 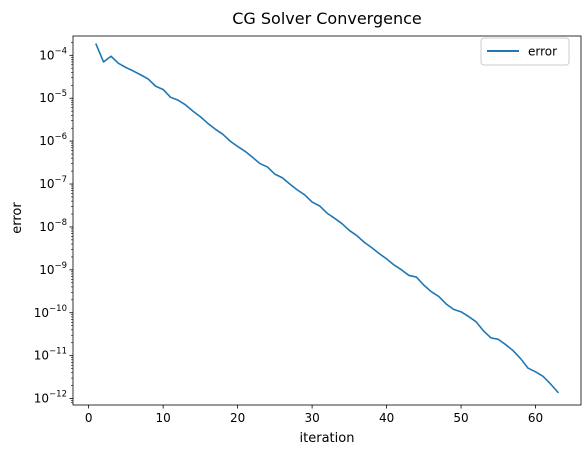 What do you see at coordinates (311, 418) in the screenshot?
I see `x-tick-label: 30` at bounding box center [311, 418].